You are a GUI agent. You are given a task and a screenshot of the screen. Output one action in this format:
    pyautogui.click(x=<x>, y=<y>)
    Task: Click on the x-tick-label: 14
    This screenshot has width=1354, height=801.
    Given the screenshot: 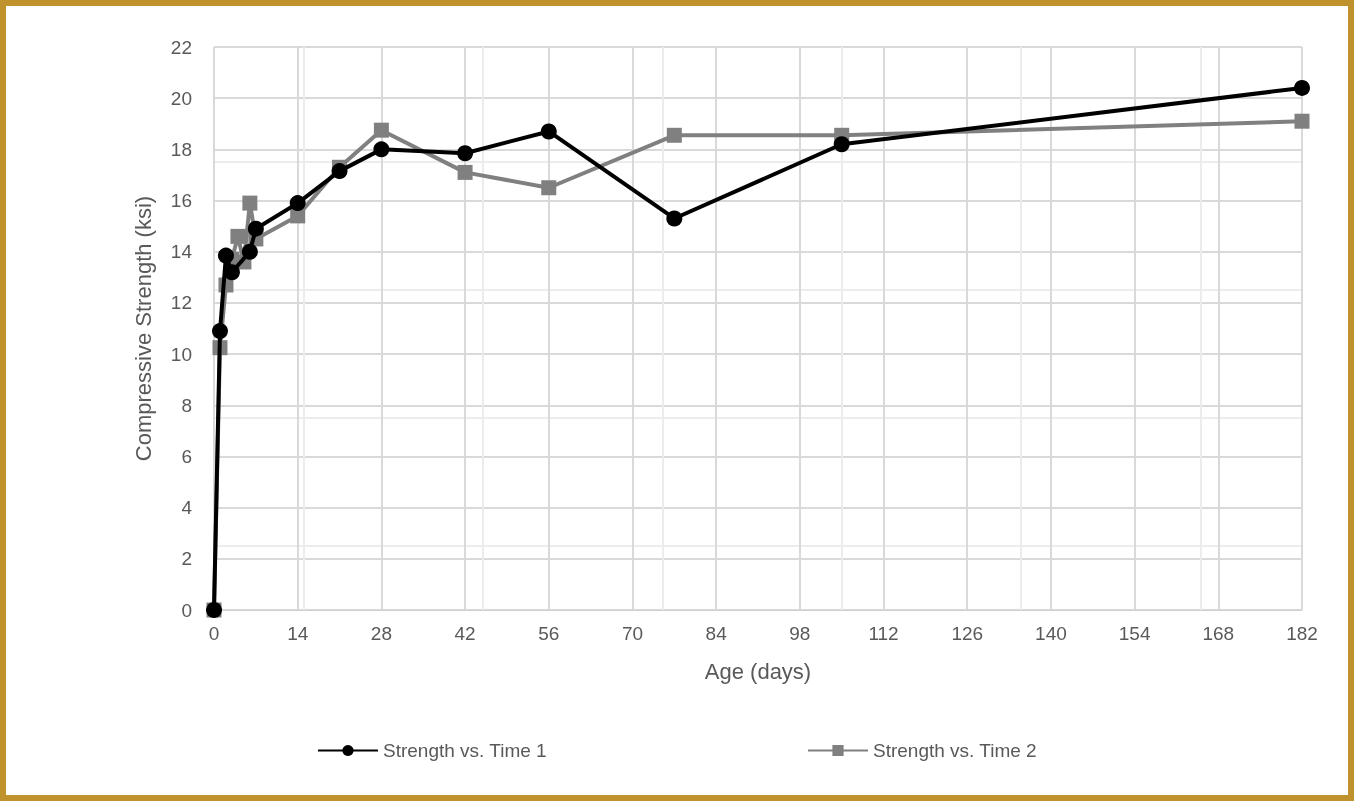 What is the action you would take?
    pyautogui.click(x=298, y=633)
    